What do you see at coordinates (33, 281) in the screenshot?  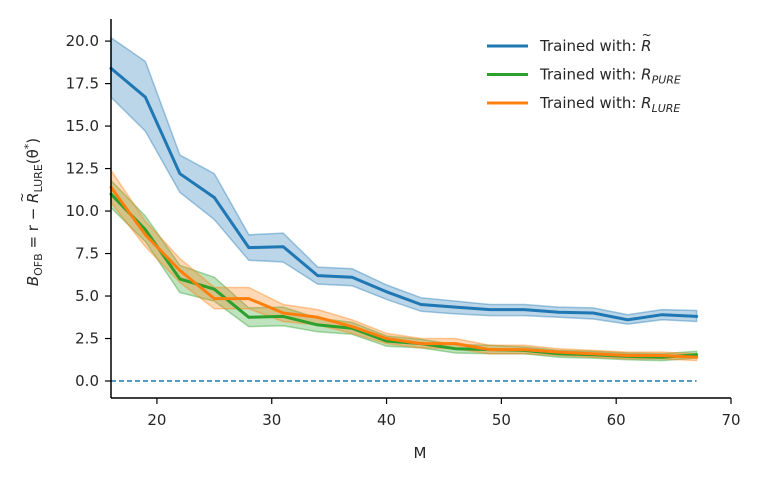 I see `y-title-b: B` at bounding box center [33, 281].